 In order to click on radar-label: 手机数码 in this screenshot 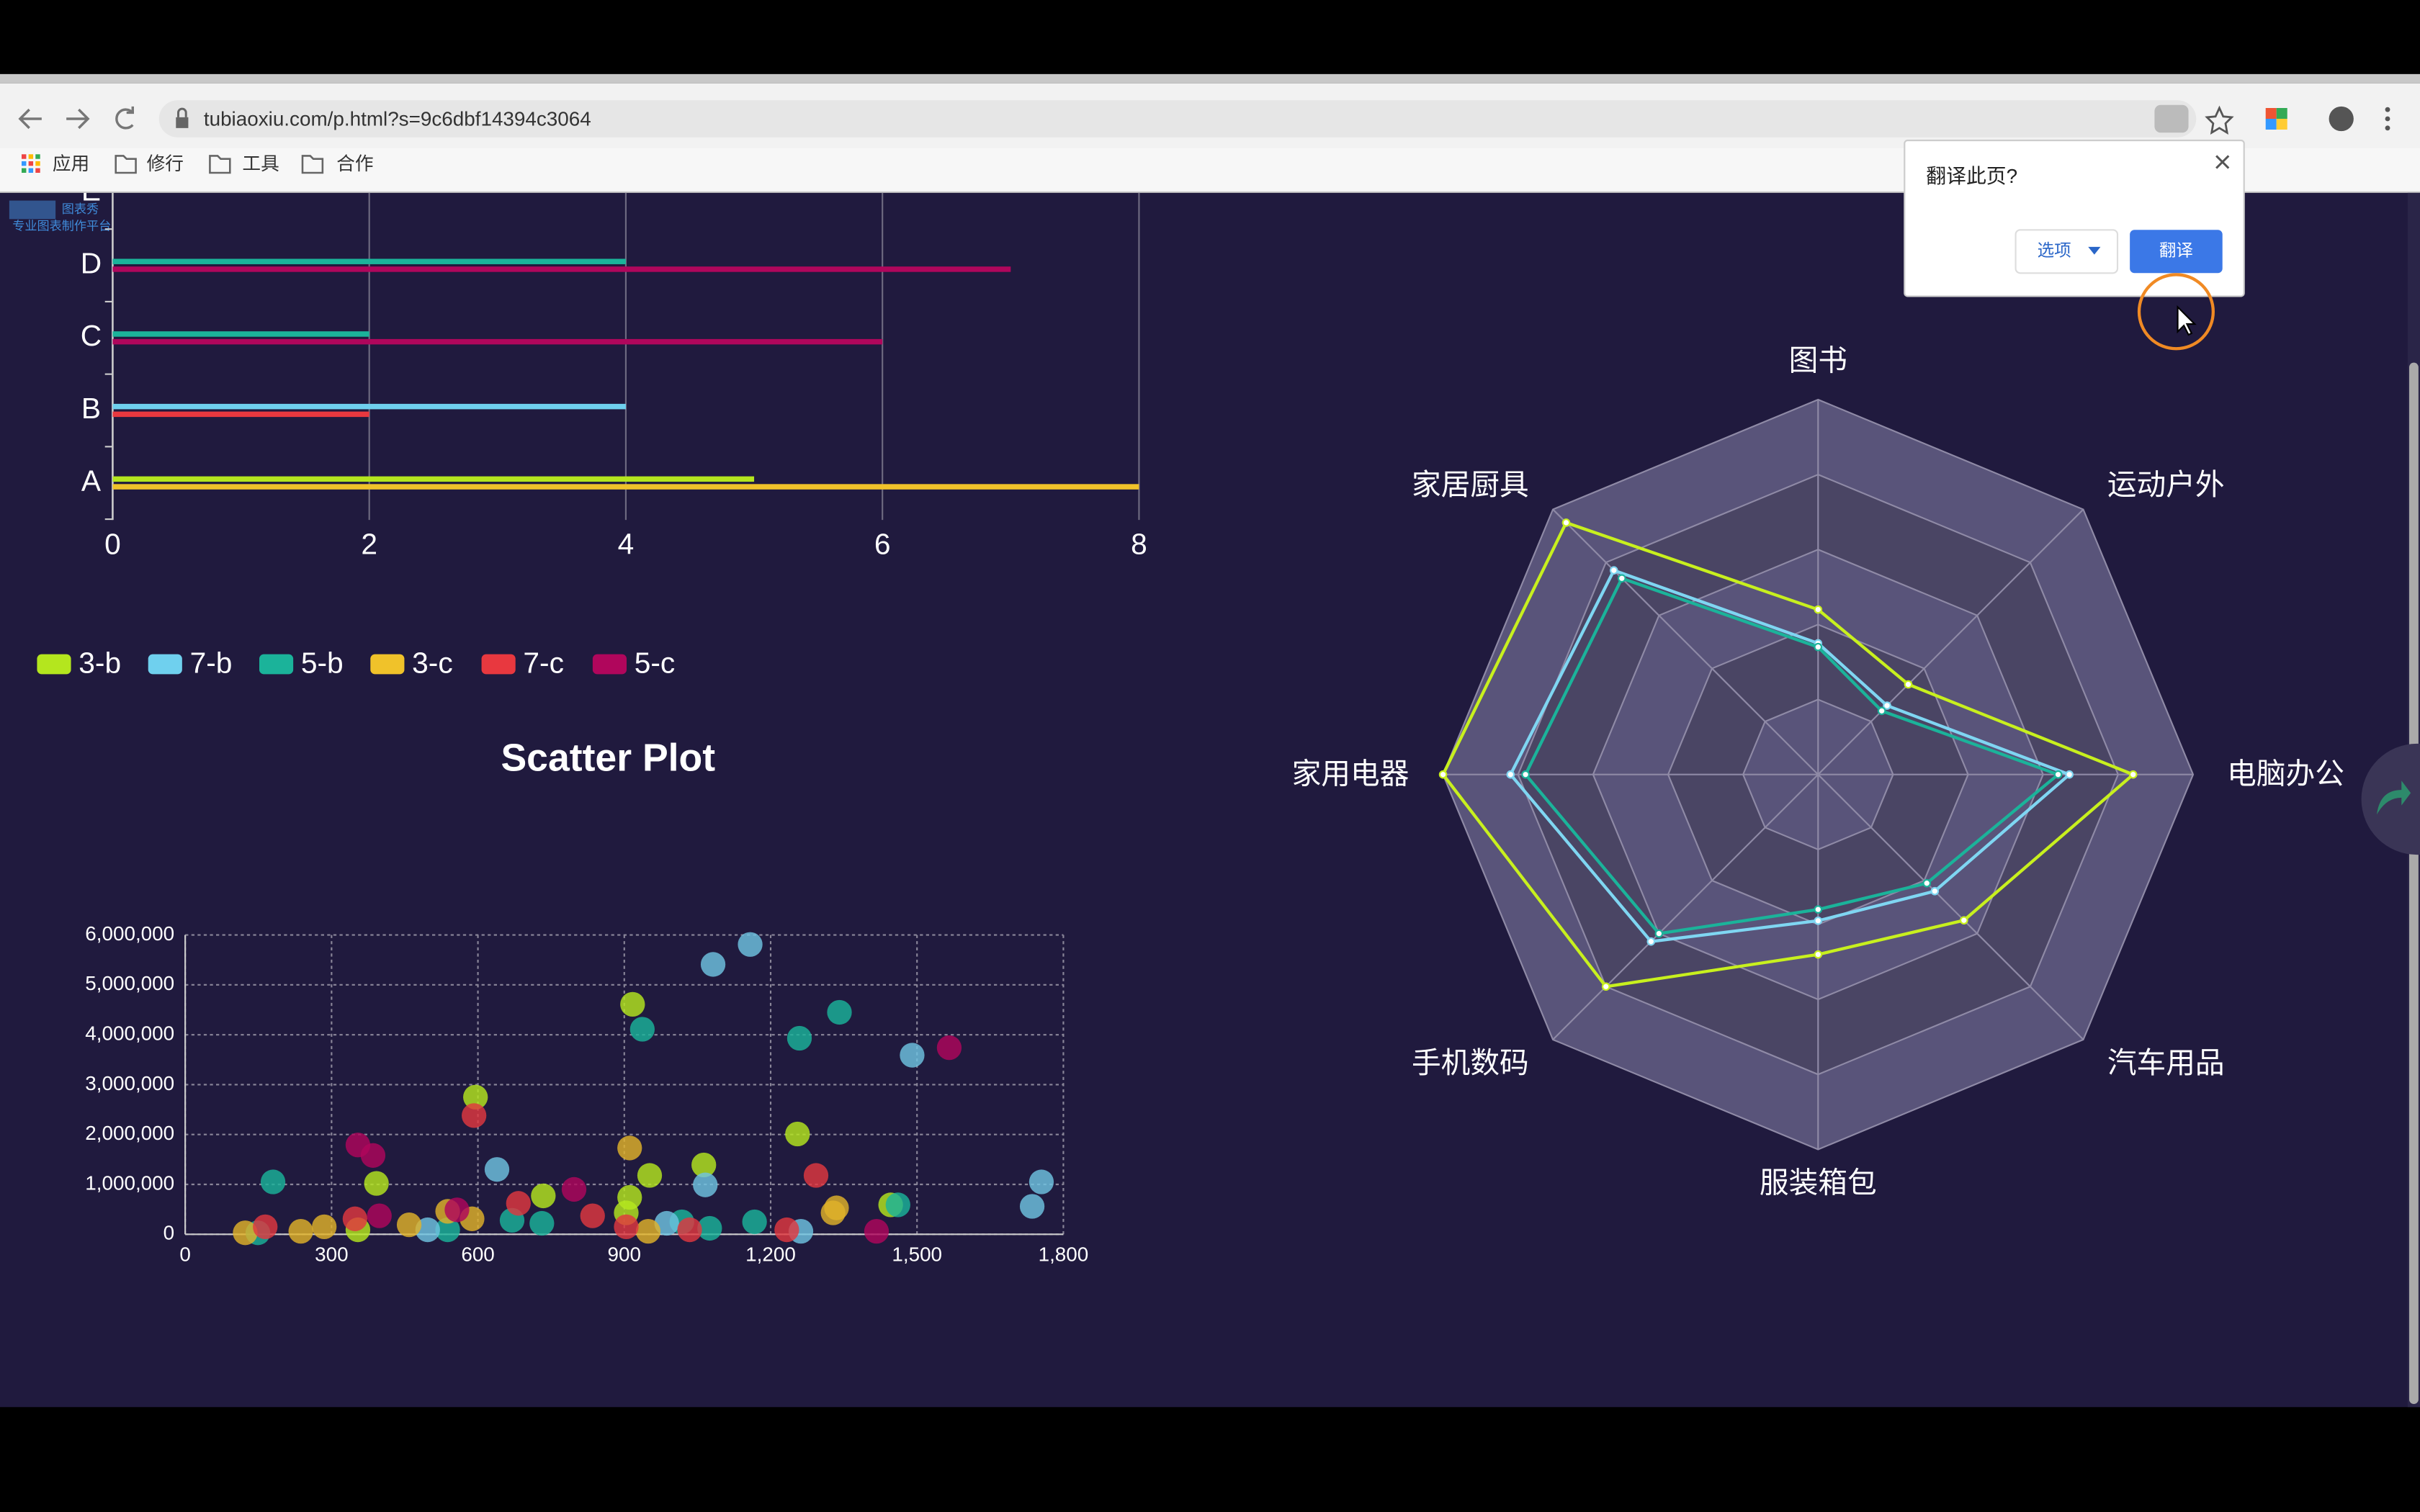, I will do `click(1470, 1062)`.